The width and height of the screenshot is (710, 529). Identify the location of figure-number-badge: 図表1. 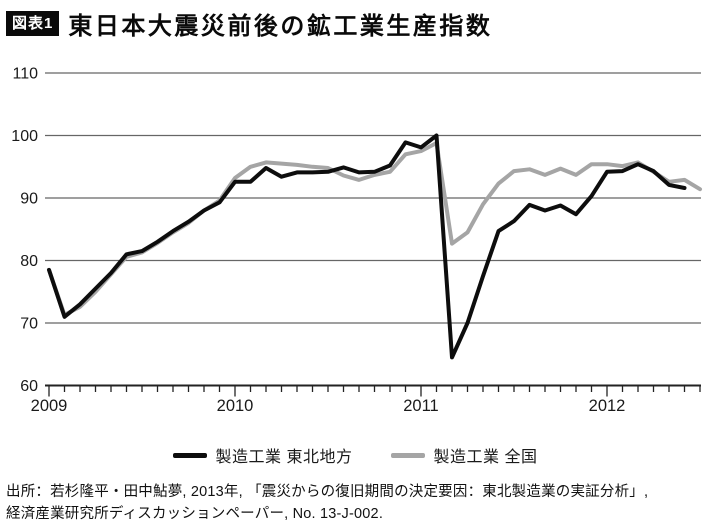
(33, 23).